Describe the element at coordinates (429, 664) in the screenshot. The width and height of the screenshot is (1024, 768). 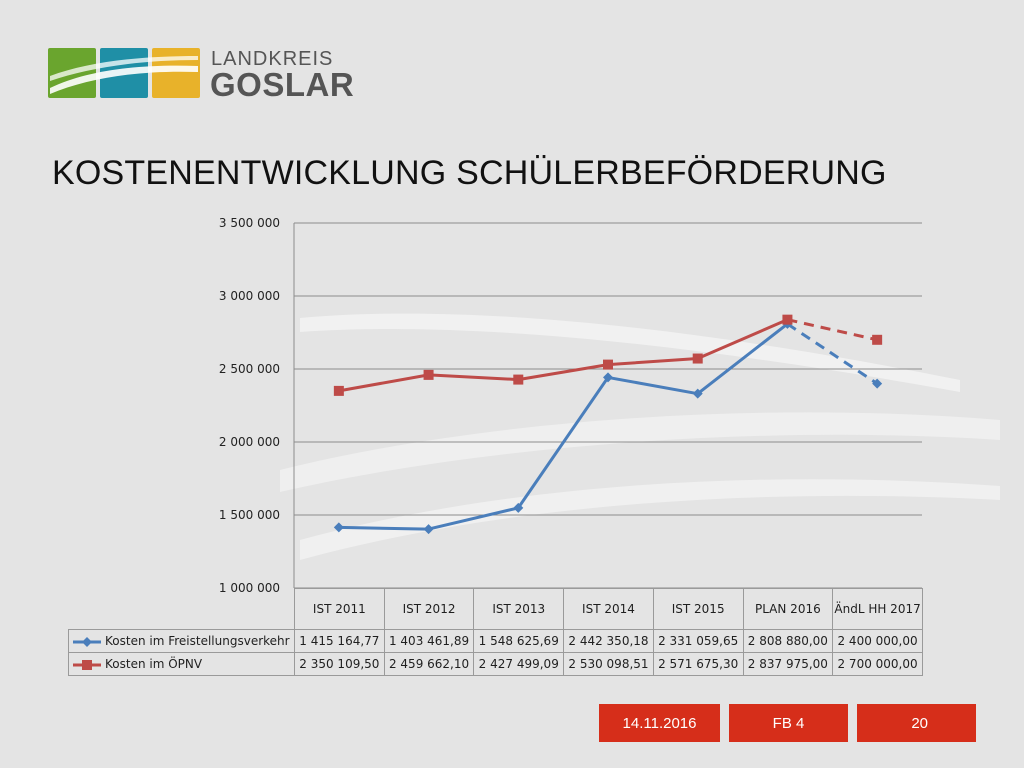
I see `data-label: 2 459 662,10` at that location.